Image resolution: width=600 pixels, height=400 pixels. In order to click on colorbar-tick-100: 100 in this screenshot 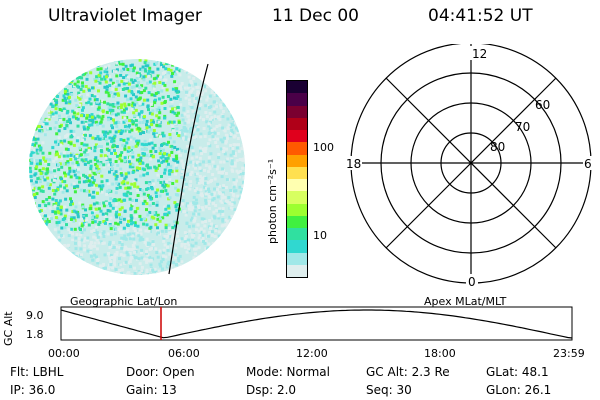, I will do `click(323, 147)`.